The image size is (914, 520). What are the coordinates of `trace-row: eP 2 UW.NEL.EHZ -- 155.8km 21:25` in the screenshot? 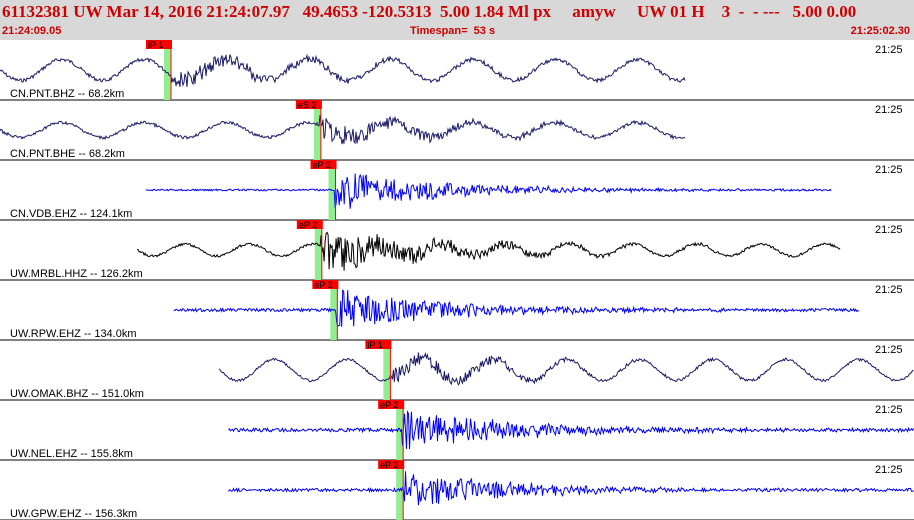 It's located at (457, 430).